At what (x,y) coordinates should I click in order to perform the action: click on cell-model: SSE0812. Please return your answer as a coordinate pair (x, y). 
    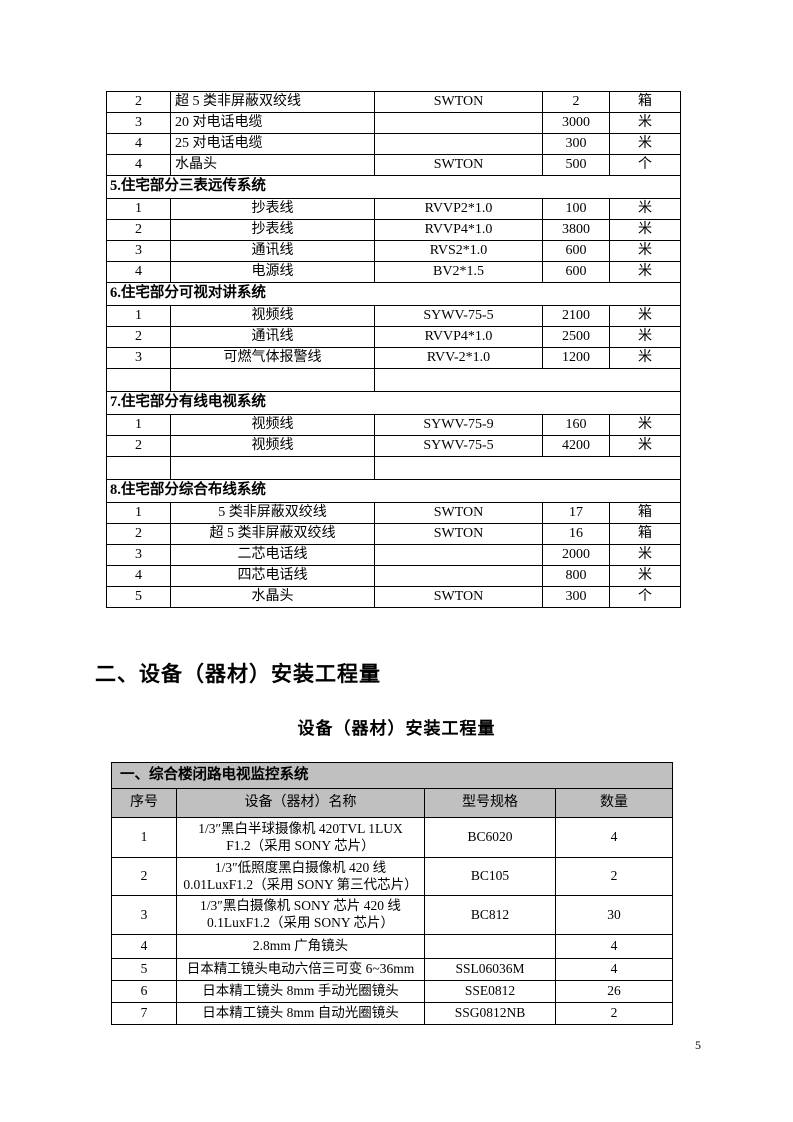
    Looking at the image, I should click on (490, 991).